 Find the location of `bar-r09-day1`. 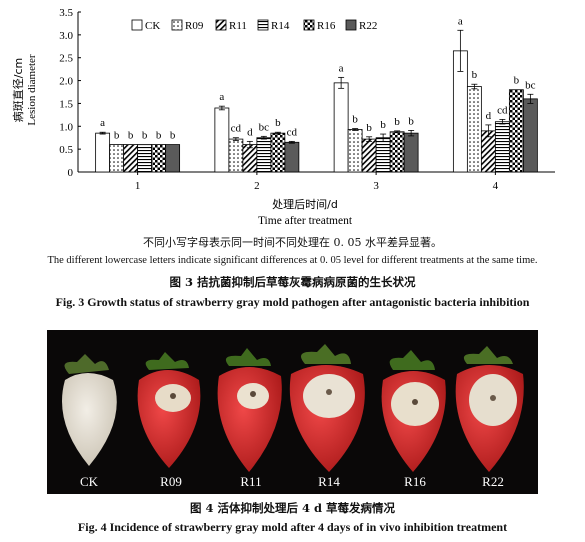

bar-r09-day1 is located at coordinates (117, 158).